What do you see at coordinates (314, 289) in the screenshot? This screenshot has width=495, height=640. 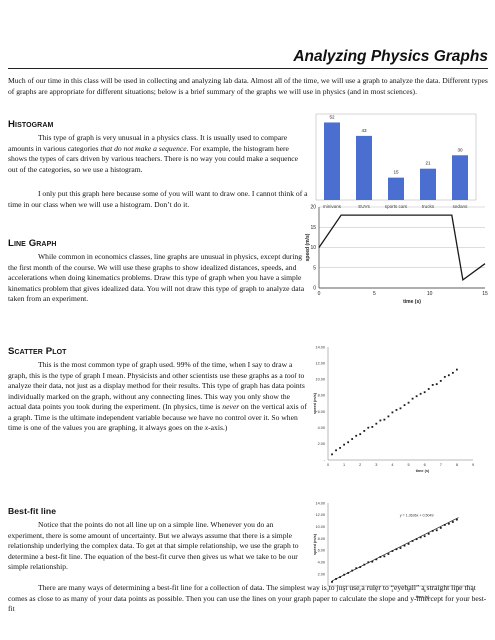 I see `y-tick-label: 0` at bounding box center [314, 289].